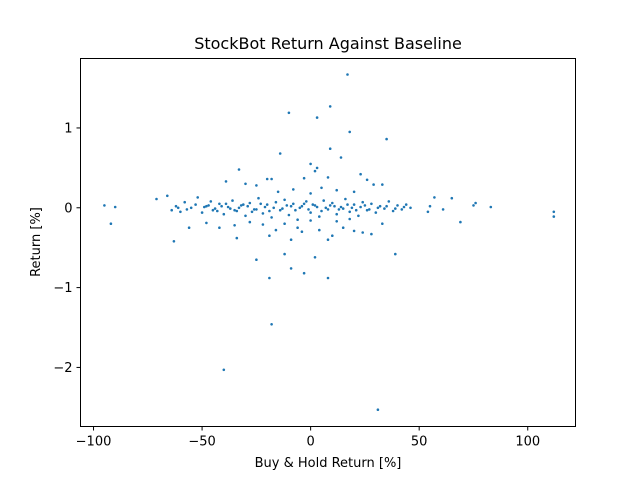 The image size is (640, 480). Describe the element at coordinates (310, 442) in the screenshot. I see `x-tick-label: 0` at that location.